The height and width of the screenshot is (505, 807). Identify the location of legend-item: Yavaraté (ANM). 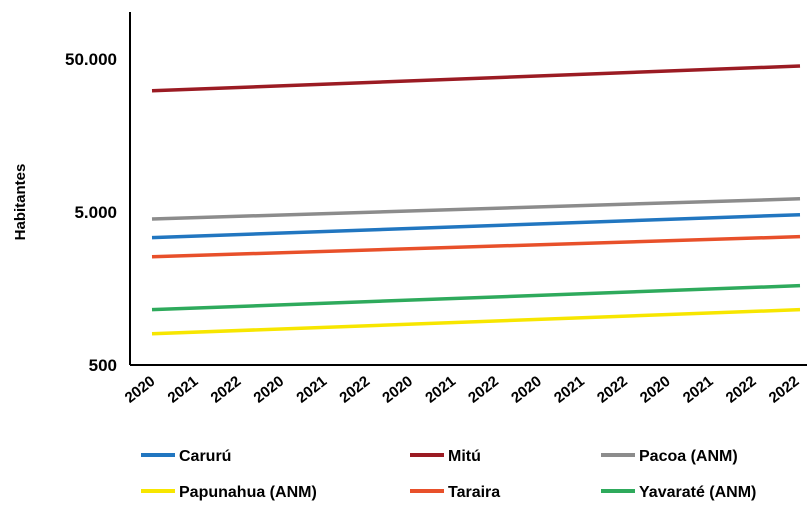
(678, 492).